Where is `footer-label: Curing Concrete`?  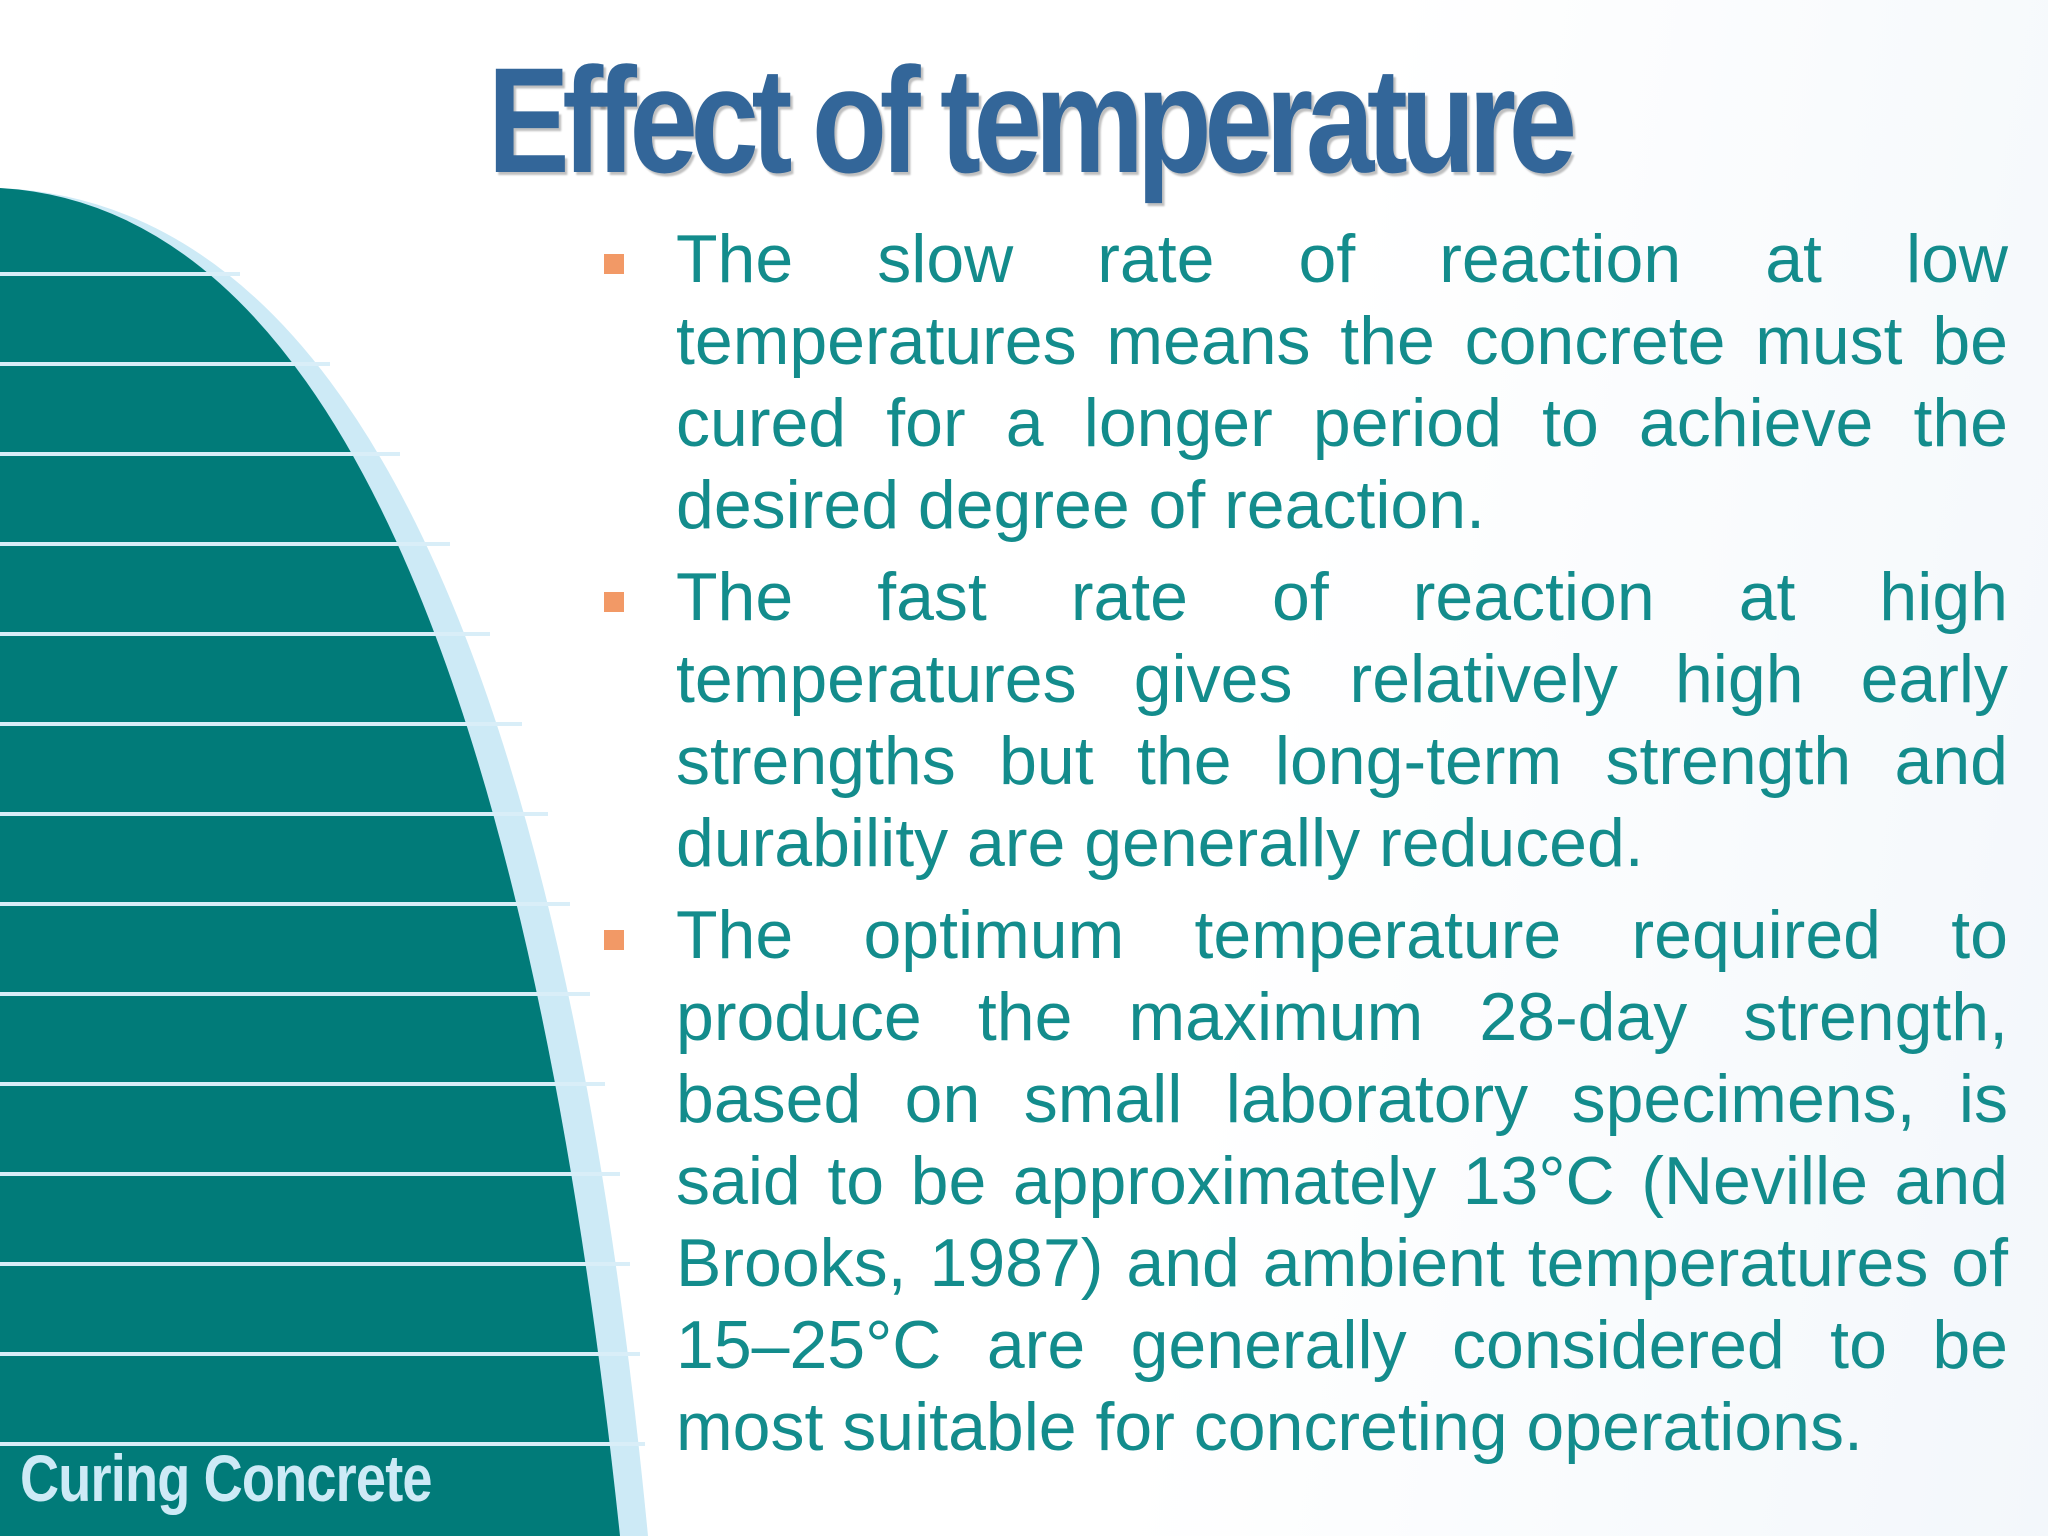
footer-label: Curing Concrete is located at coordinates (226, 1478).